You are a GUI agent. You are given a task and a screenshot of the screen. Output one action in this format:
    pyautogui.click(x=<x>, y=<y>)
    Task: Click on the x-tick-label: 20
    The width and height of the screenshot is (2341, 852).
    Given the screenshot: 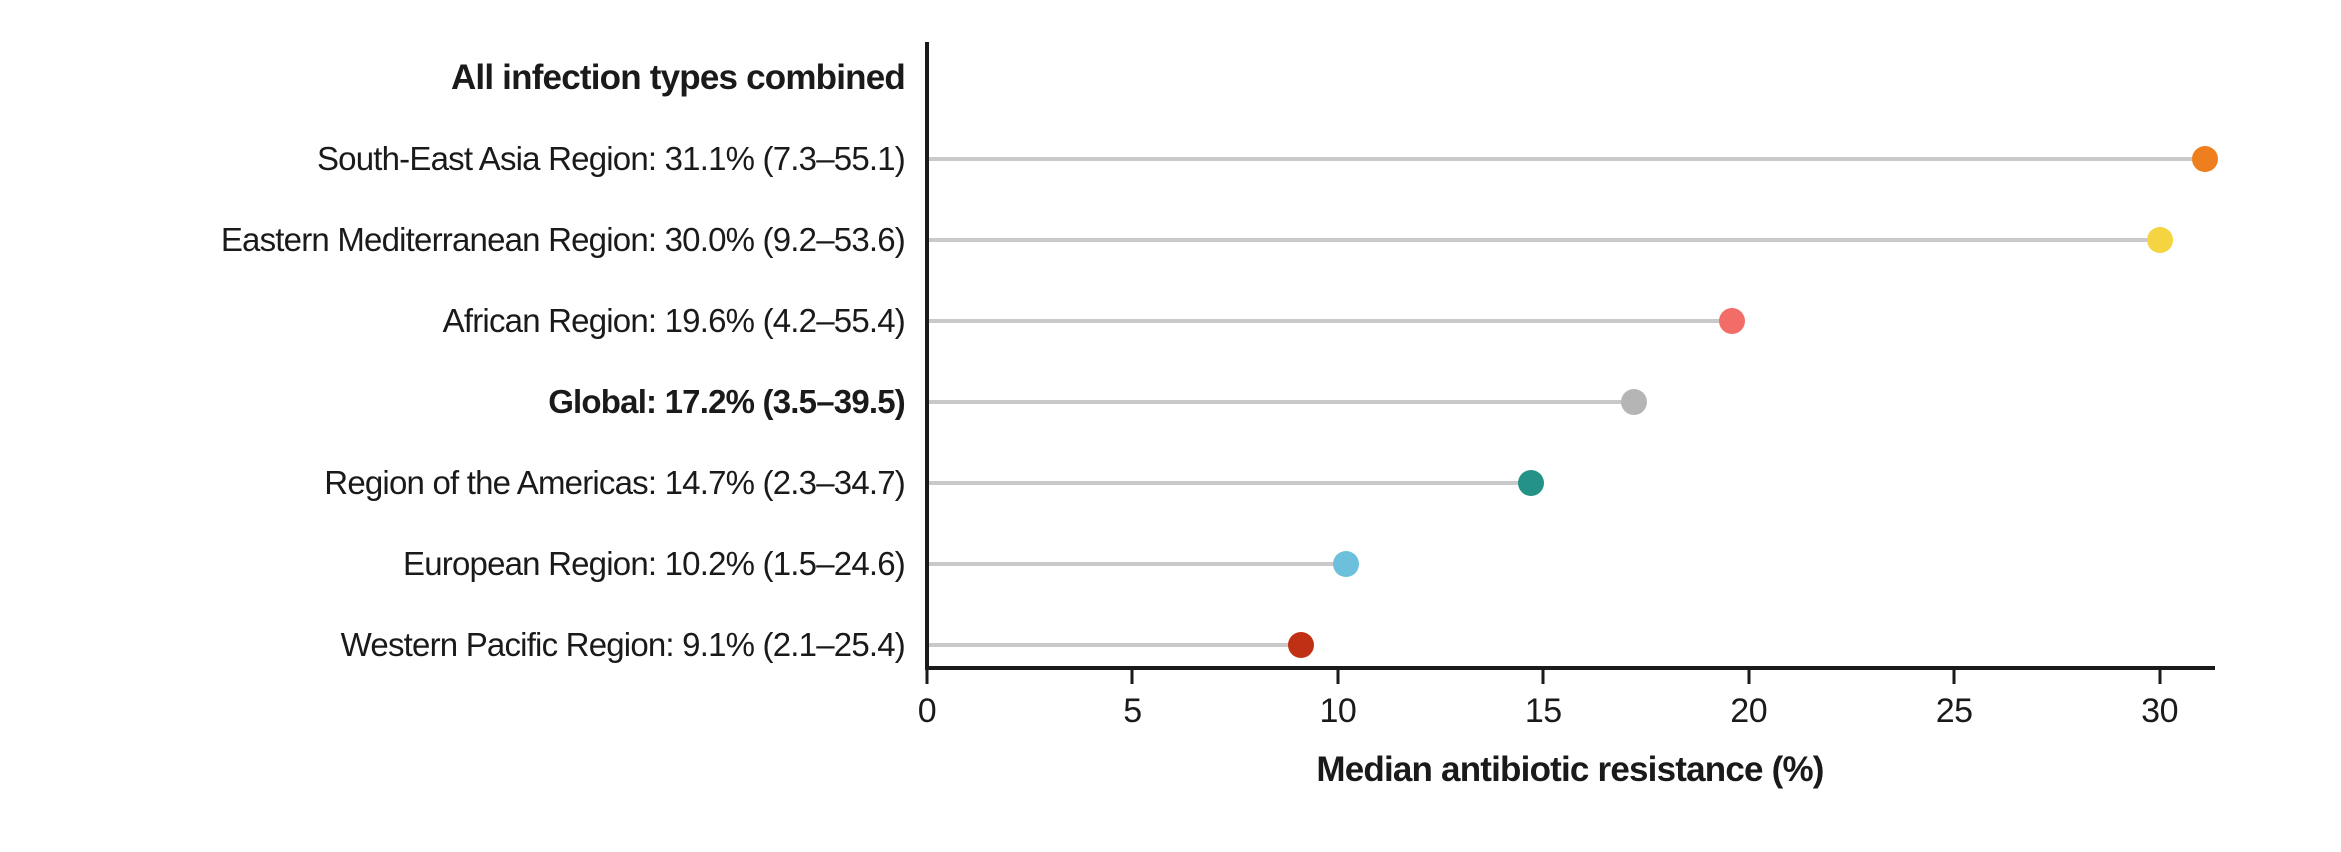 What is the action you would take?
    pyautogui.click(x=1749, y=711)
    